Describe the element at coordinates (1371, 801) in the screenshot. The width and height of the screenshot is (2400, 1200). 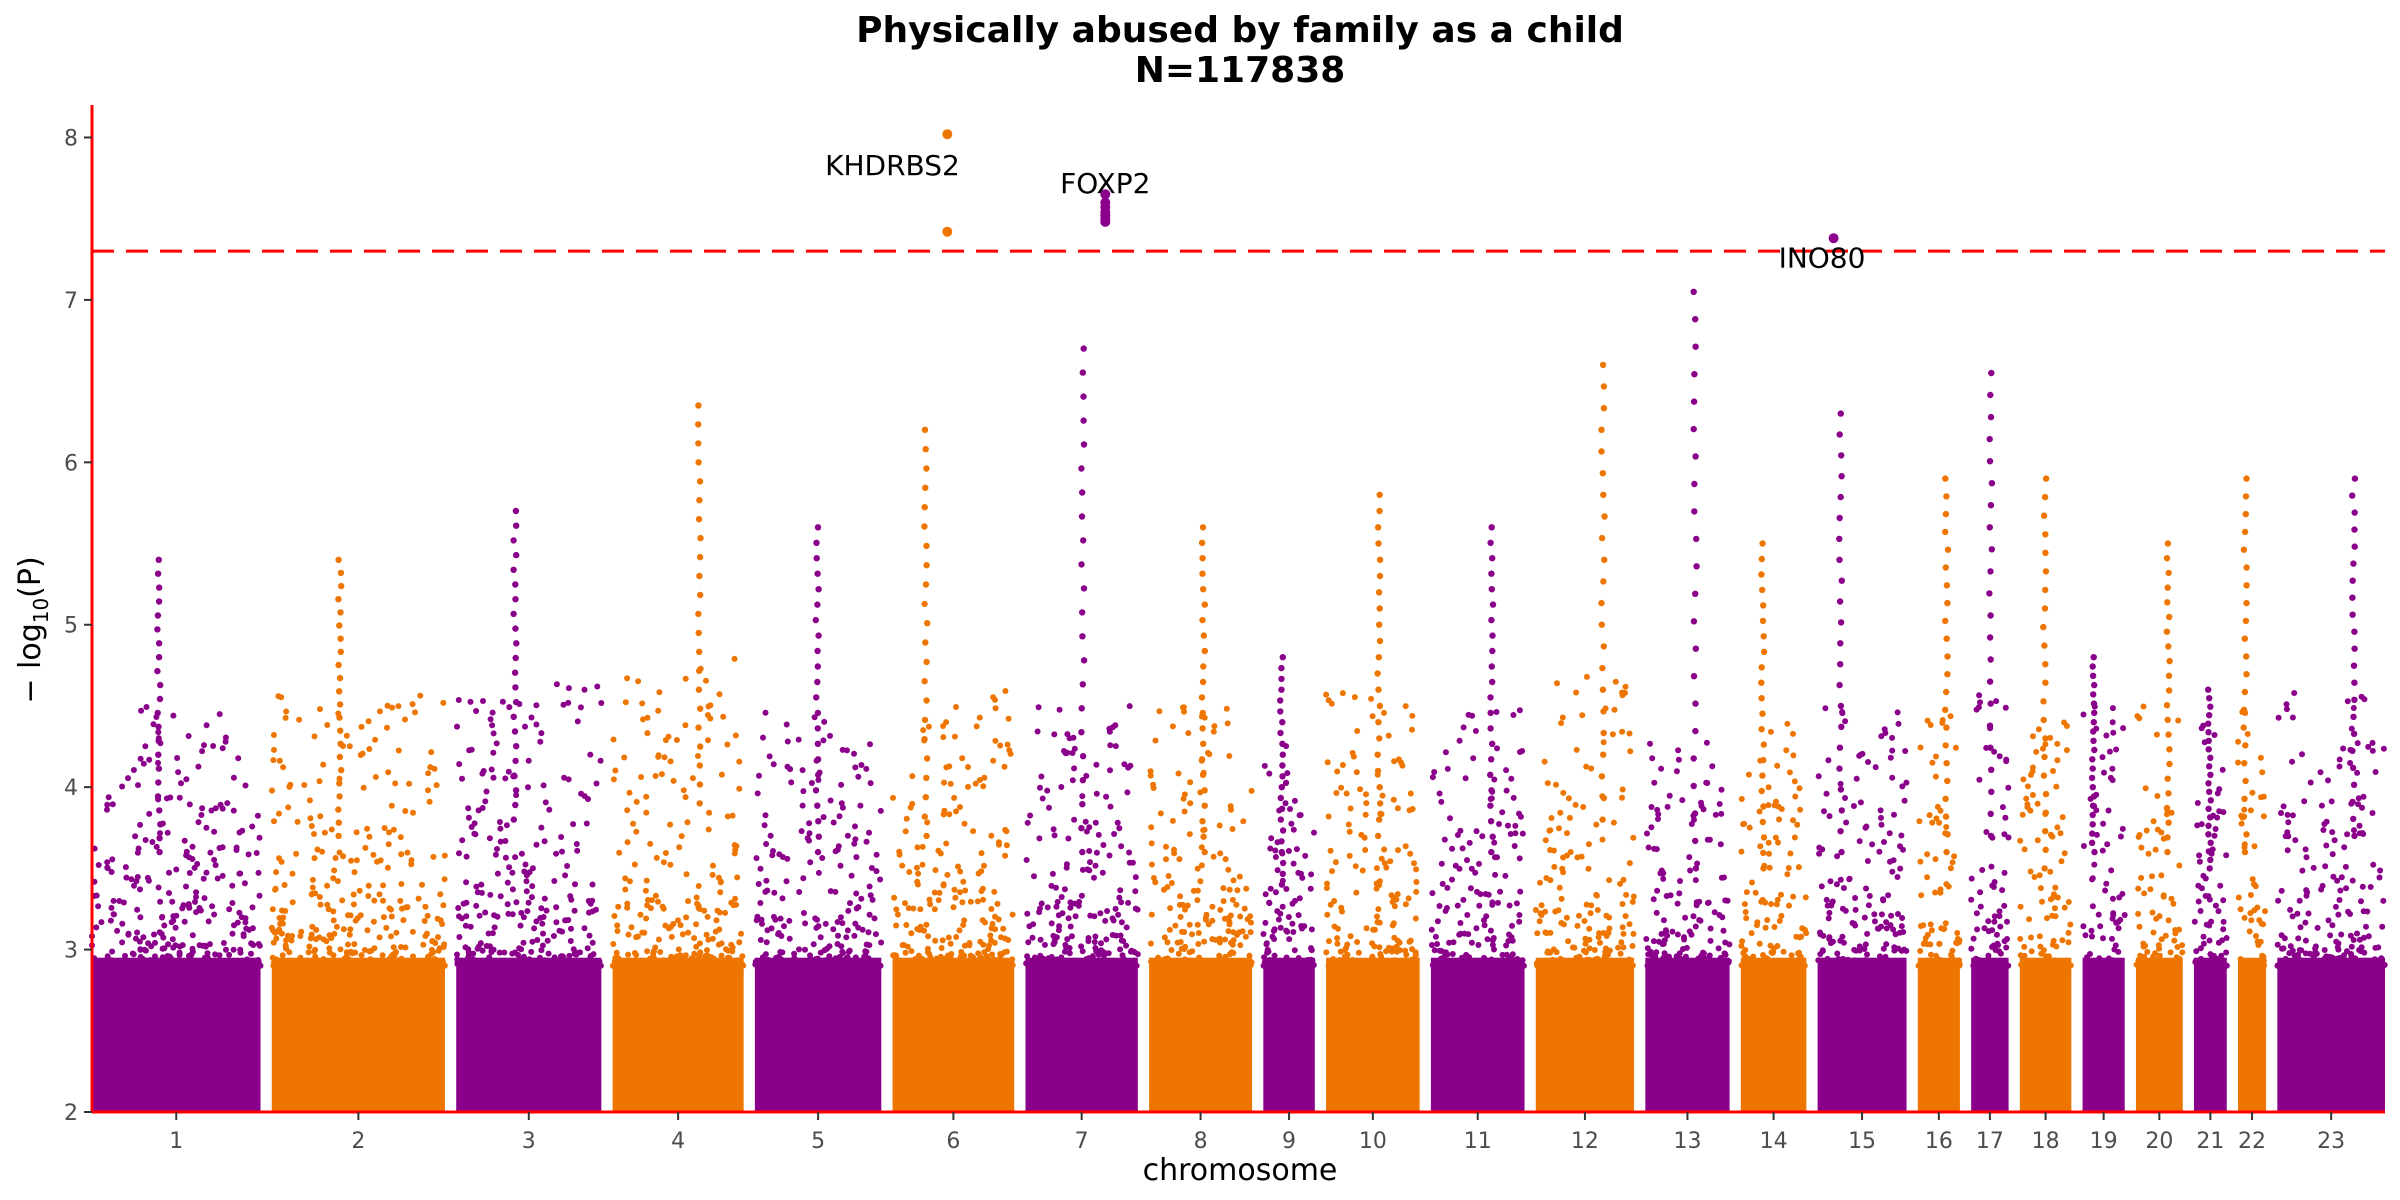
I see `chromosome-10-points` at that location.